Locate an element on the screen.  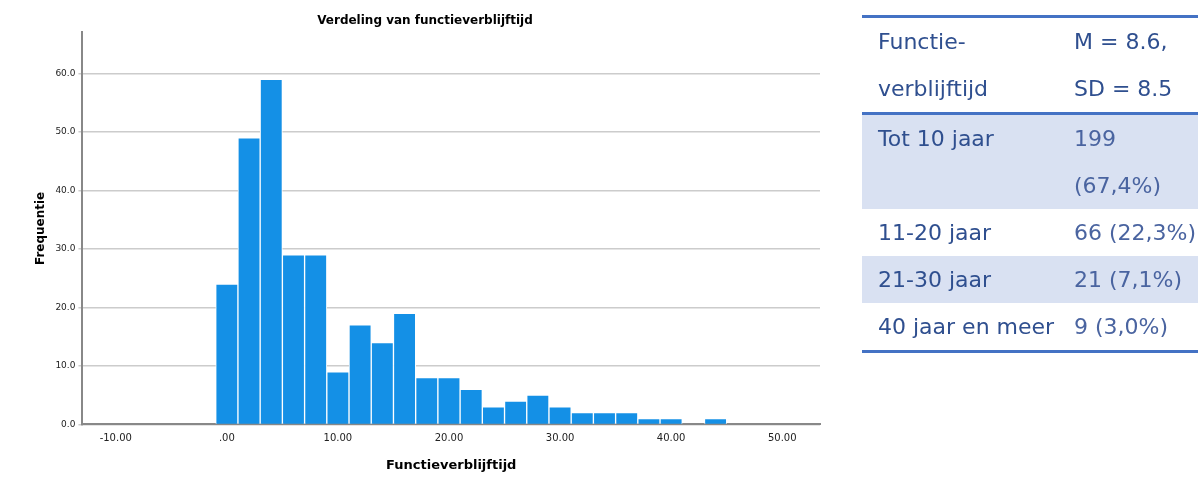
y-tick-label: 40.0 is located at coordinates (65, 189).